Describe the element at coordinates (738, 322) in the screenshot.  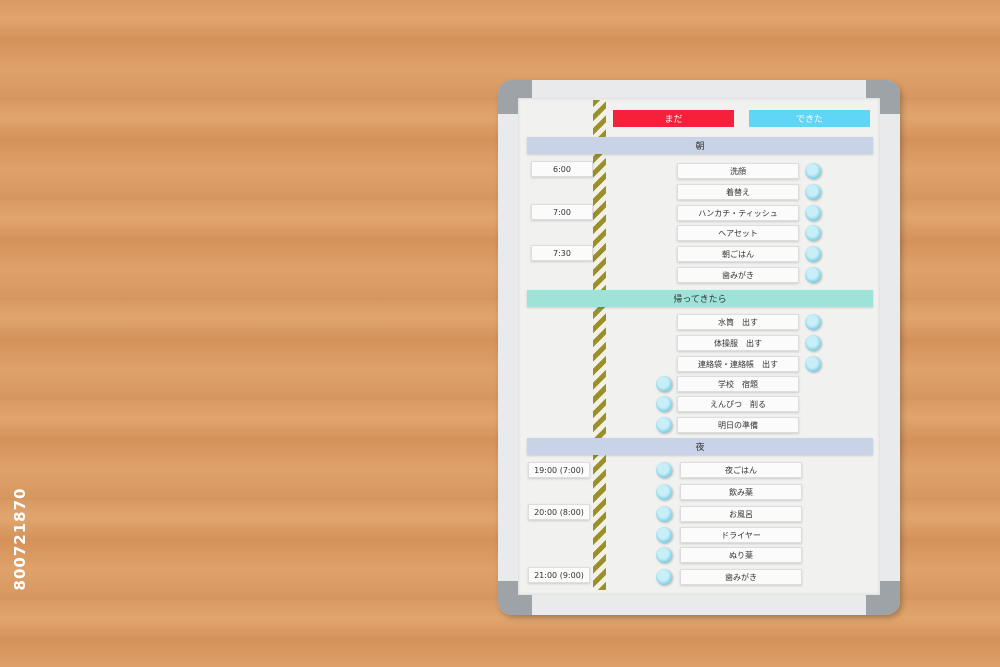
I see `task-card: 水筒 出す` at that location.